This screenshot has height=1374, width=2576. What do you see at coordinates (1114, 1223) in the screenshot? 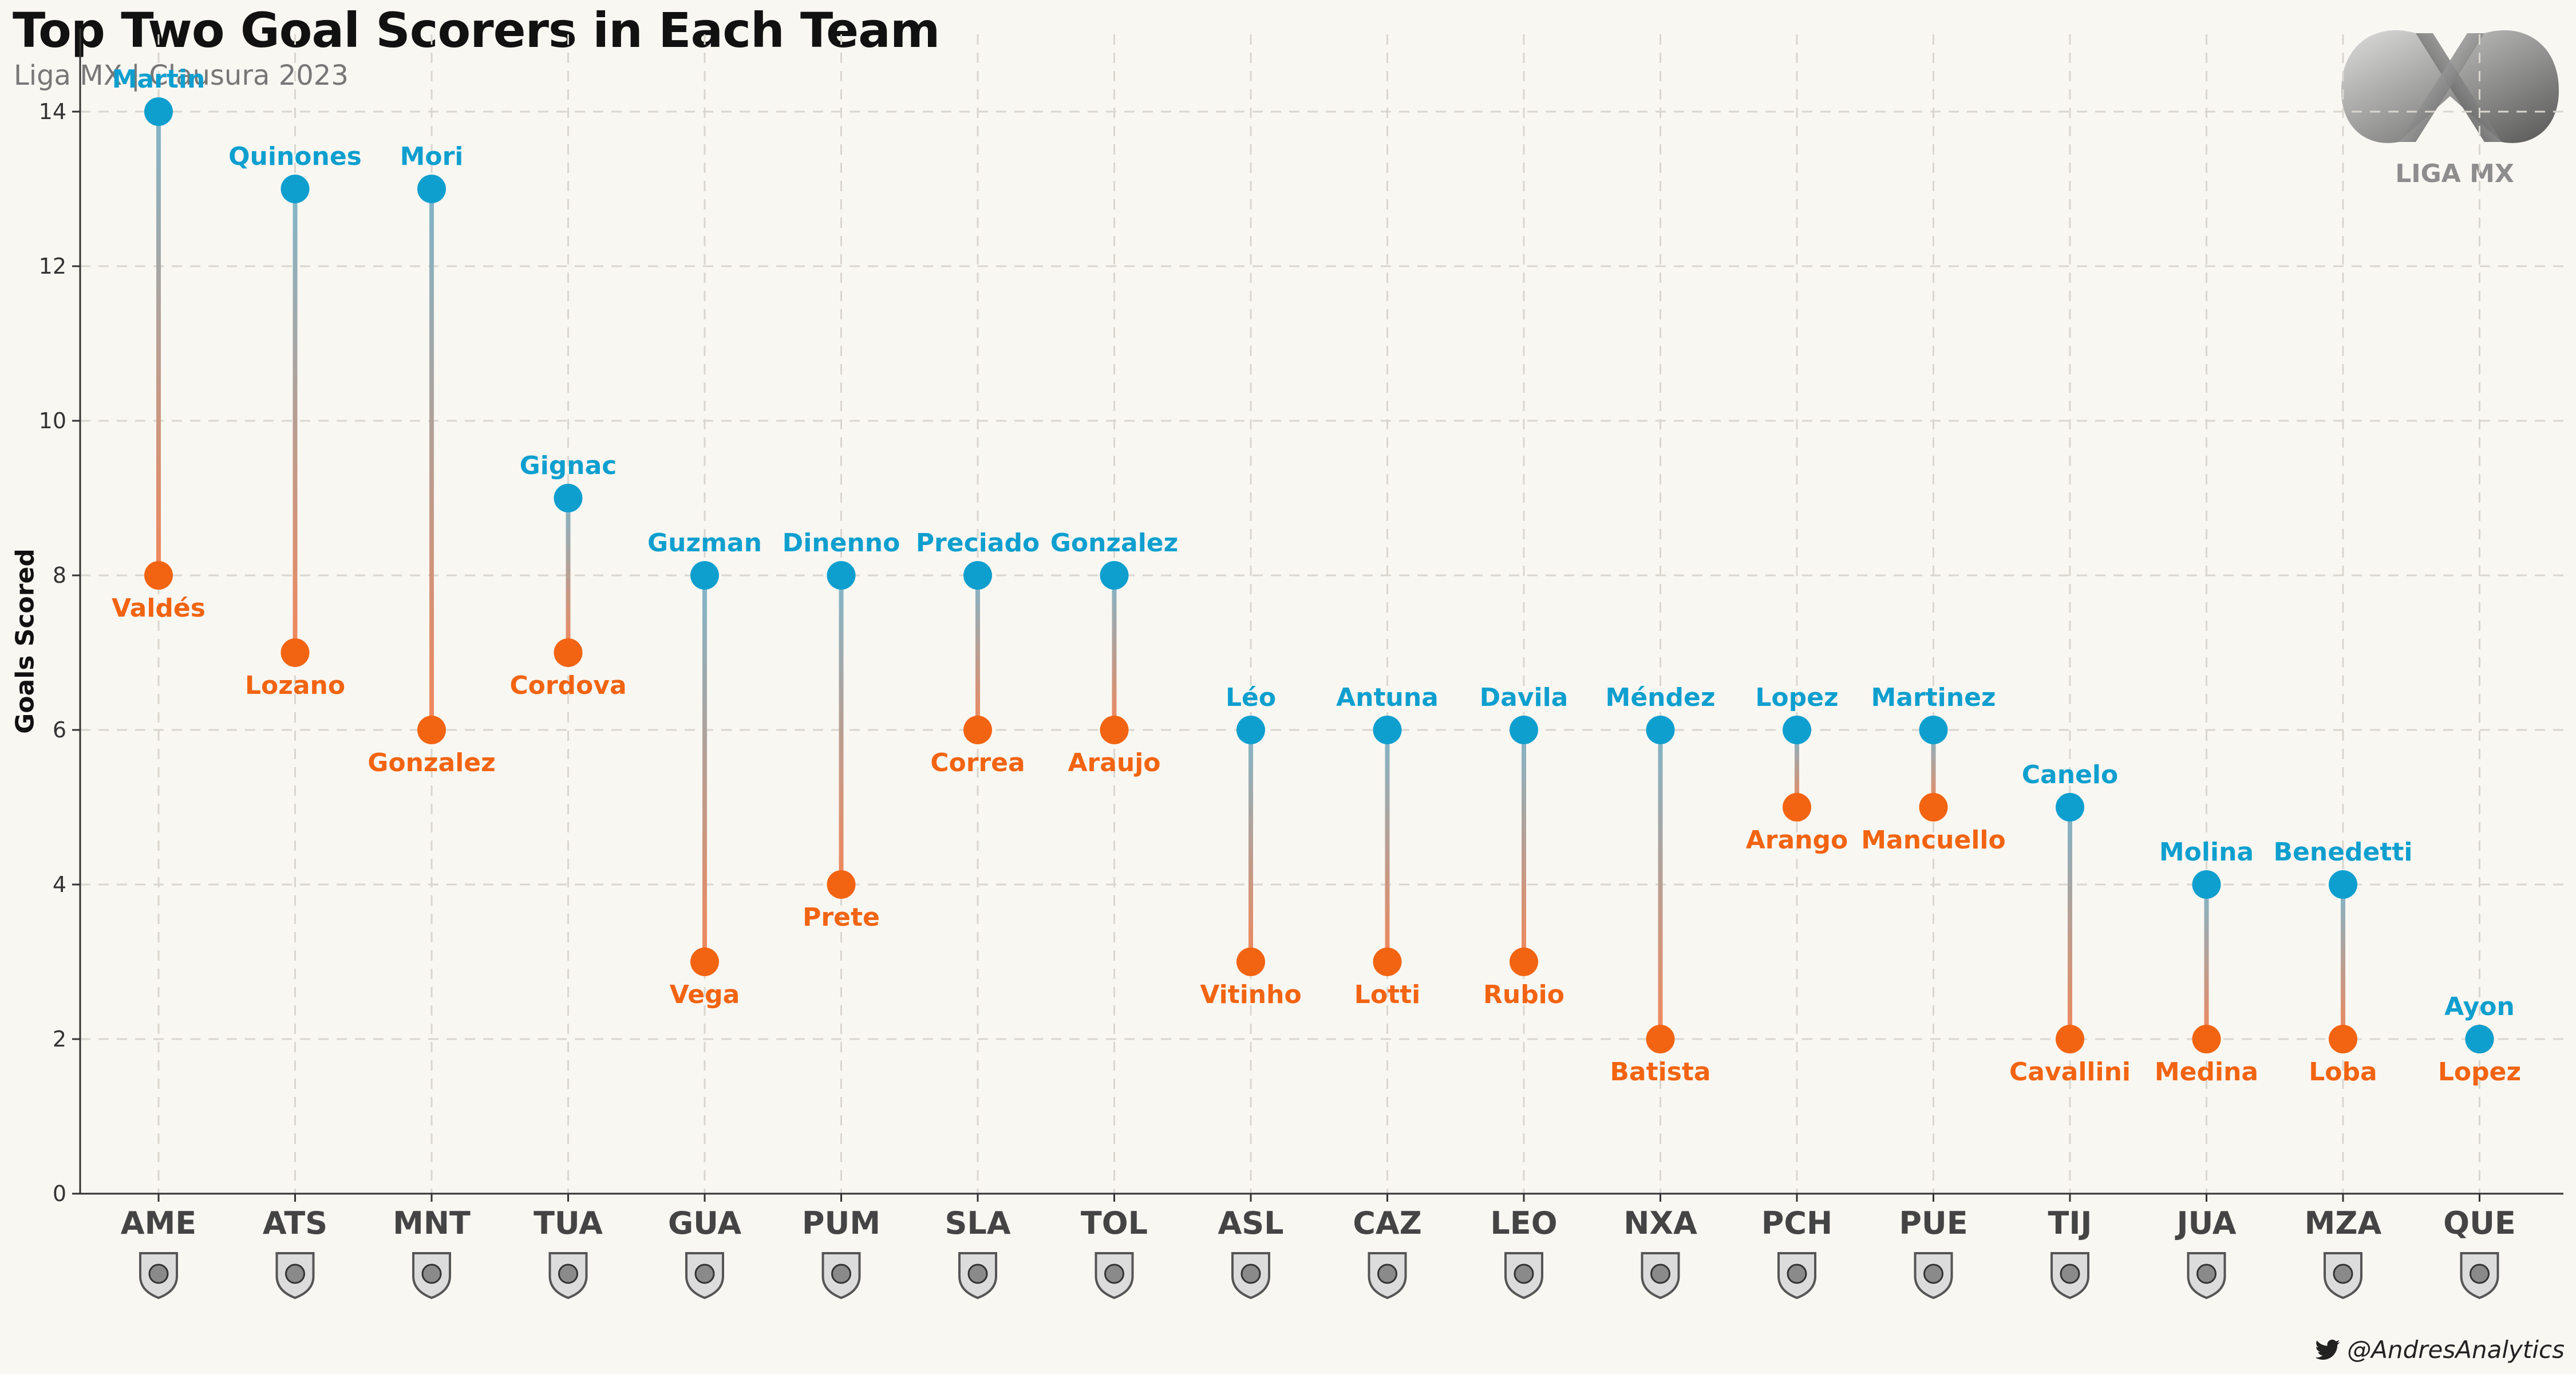
I see `team-code-label: TOL` at bounding box center [1114, 1223].